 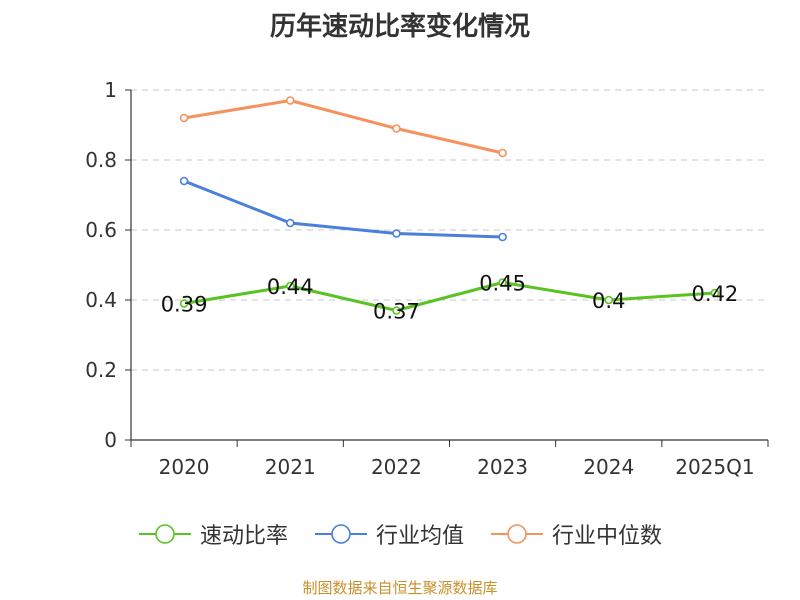 I want to click on legend: 速动比率 行业均值 行业中位数, so click(x=400, y=534).